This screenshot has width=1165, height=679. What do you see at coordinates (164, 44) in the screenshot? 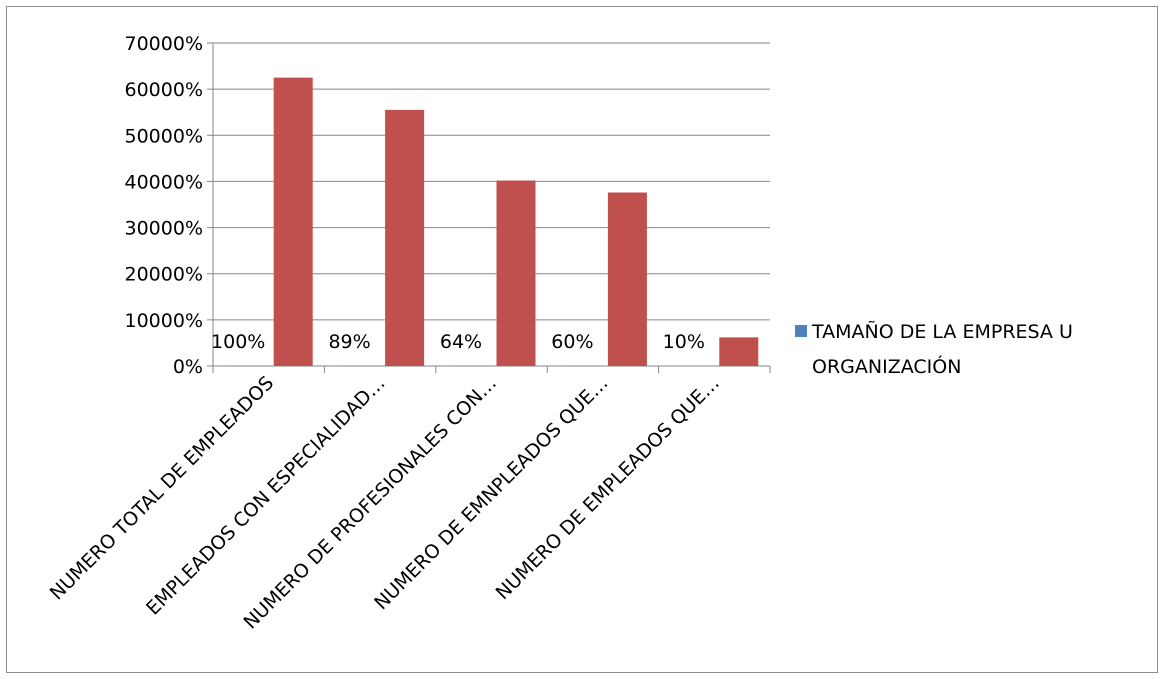
I see `y-tick-label: 70000%` at bounding box center [164, 44].